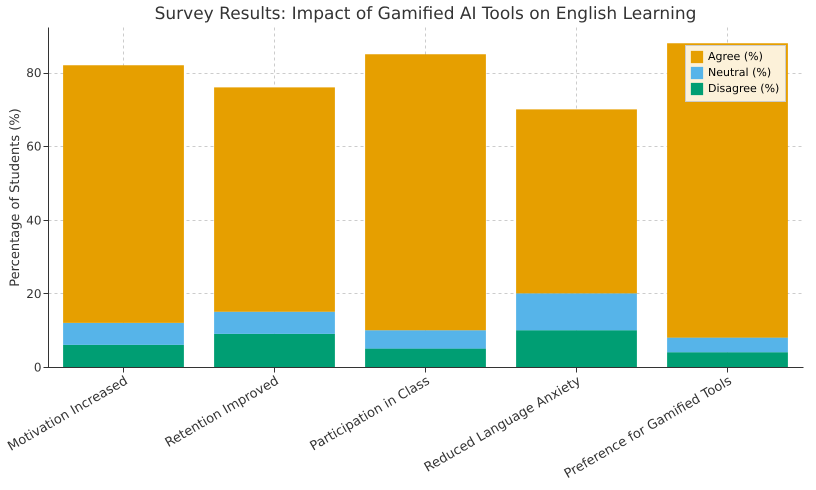 The width and height of the screenshot is (816, 490). I want to click on y-tick-label: 40, so click(34, 220).